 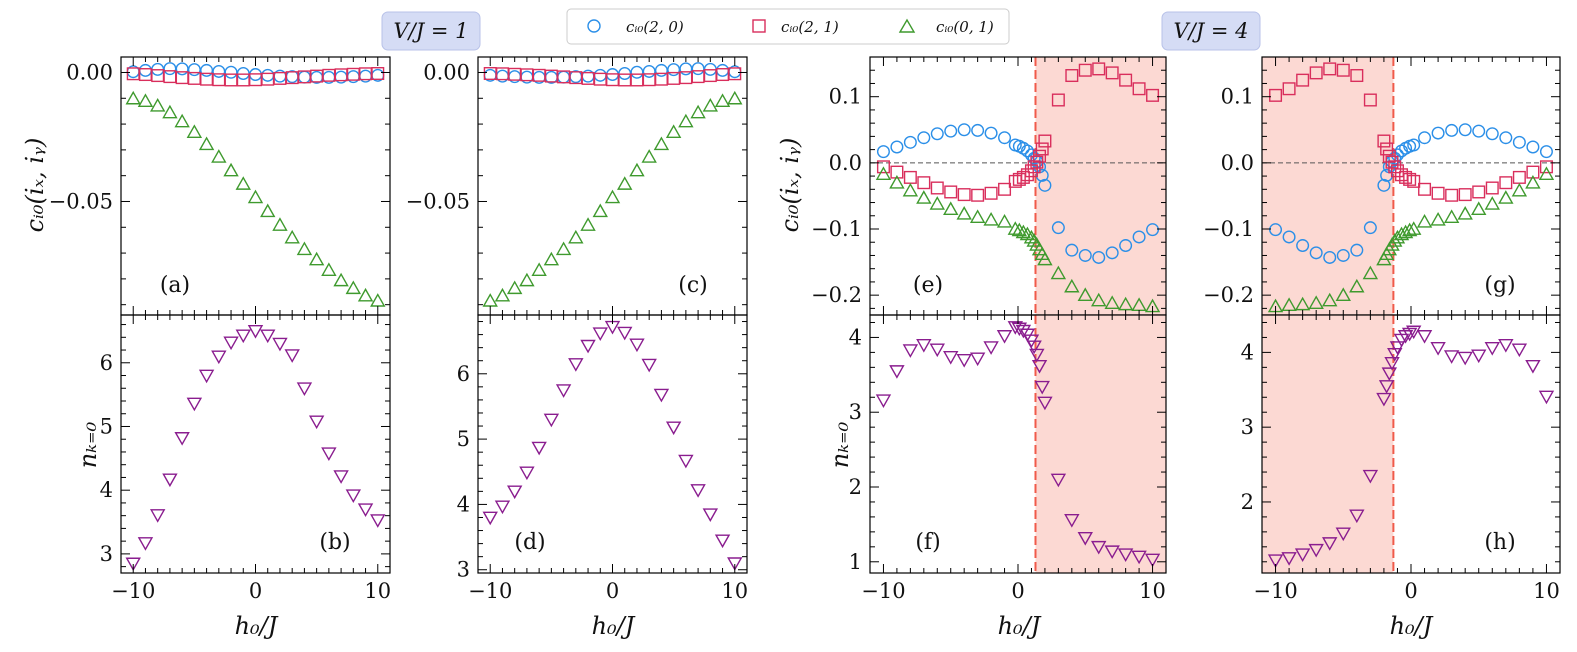 What do you see at coordinates (1020, 626) in the screenshot?
I see `xlabel-col3: h₀/J` at bounding box center [1020, 626].